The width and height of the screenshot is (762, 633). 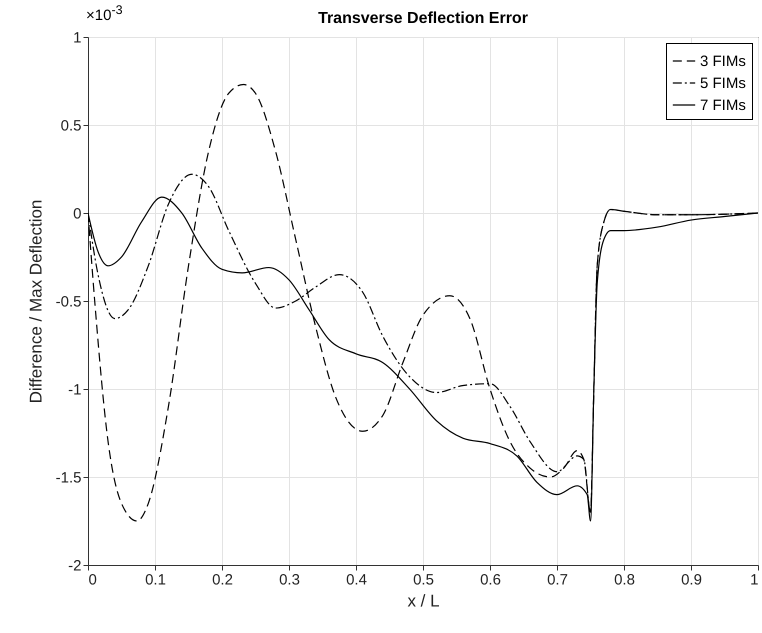 I want to click on x-tick-label: 0.5, so click(x=423, y=580).